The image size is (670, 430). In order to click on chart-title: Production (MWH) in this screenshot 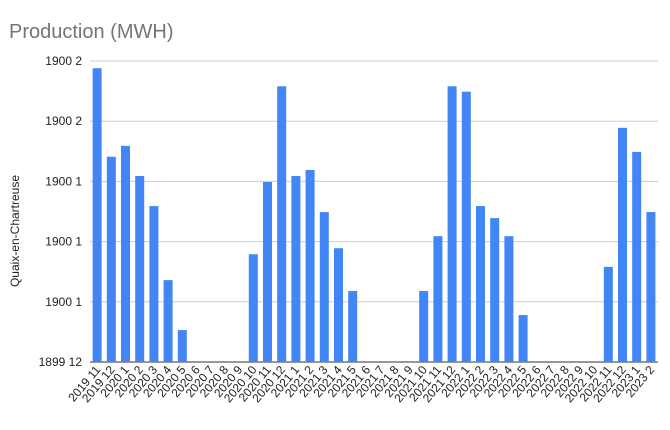, I will do `click(91, 32)`.